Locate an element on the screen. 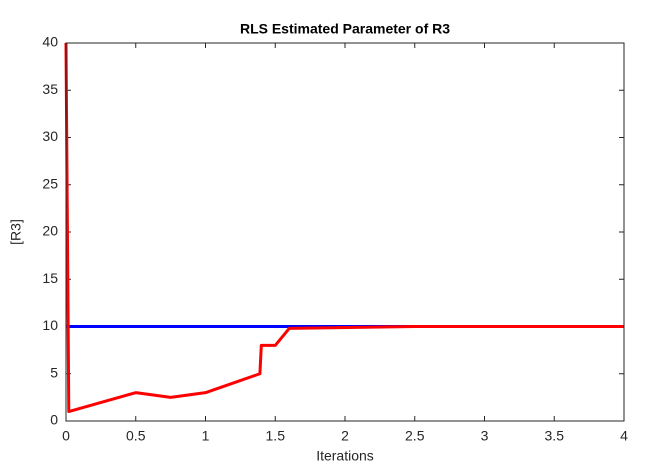 The height and width of the screenshot is (463, 653). y-tick-label: 10 is located at coordinates (50, 325).